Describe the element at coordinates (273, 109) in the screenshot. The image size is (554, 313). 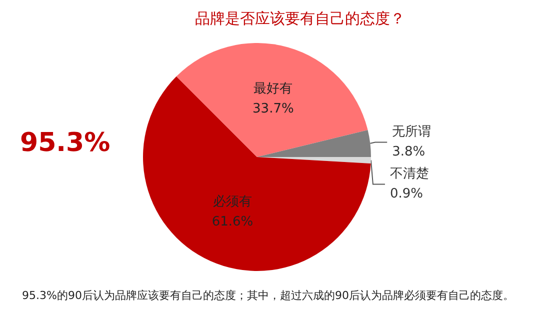
I see `data-label: 33.7%` at that location.